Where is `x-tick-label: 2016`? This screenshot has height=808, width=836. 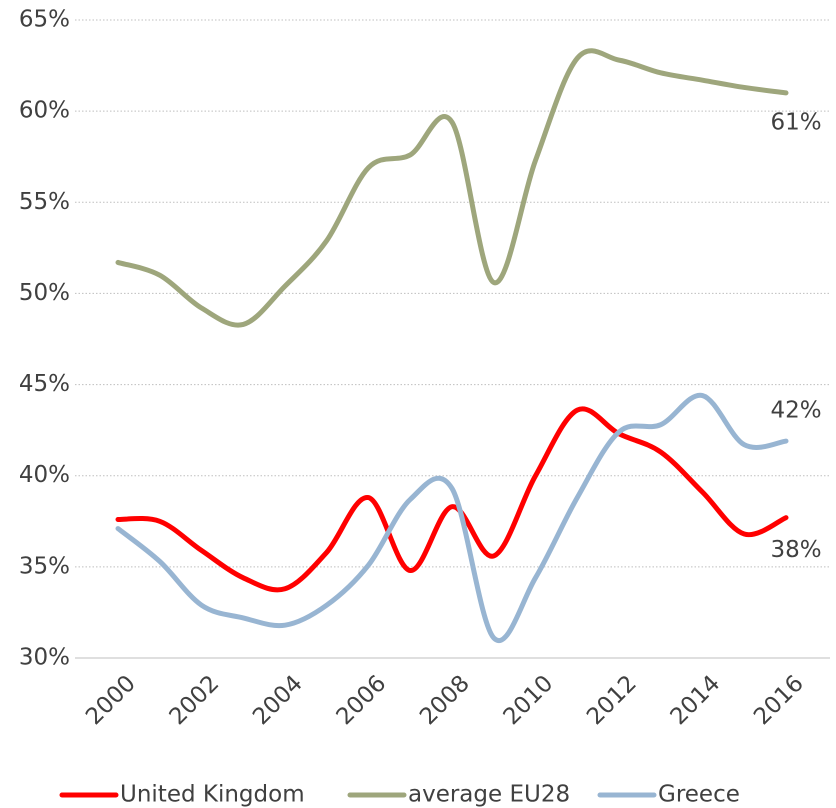 x-tick-label: 2016 is located at coordinates (779, 700).